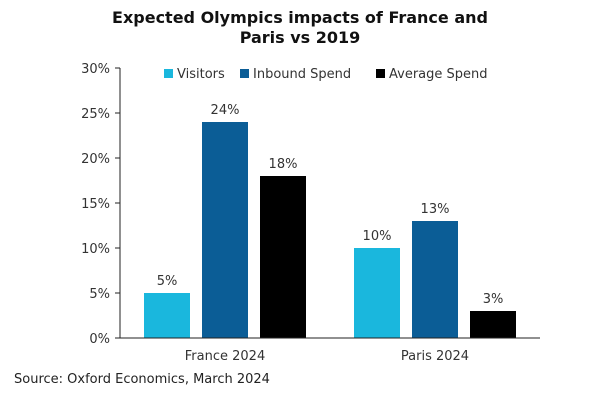 The width and height of the screenshot is (600, 400). Describe the element at coordinates (225, 110) in the screenshot. I see `bar-value-label: 24%` at that location.